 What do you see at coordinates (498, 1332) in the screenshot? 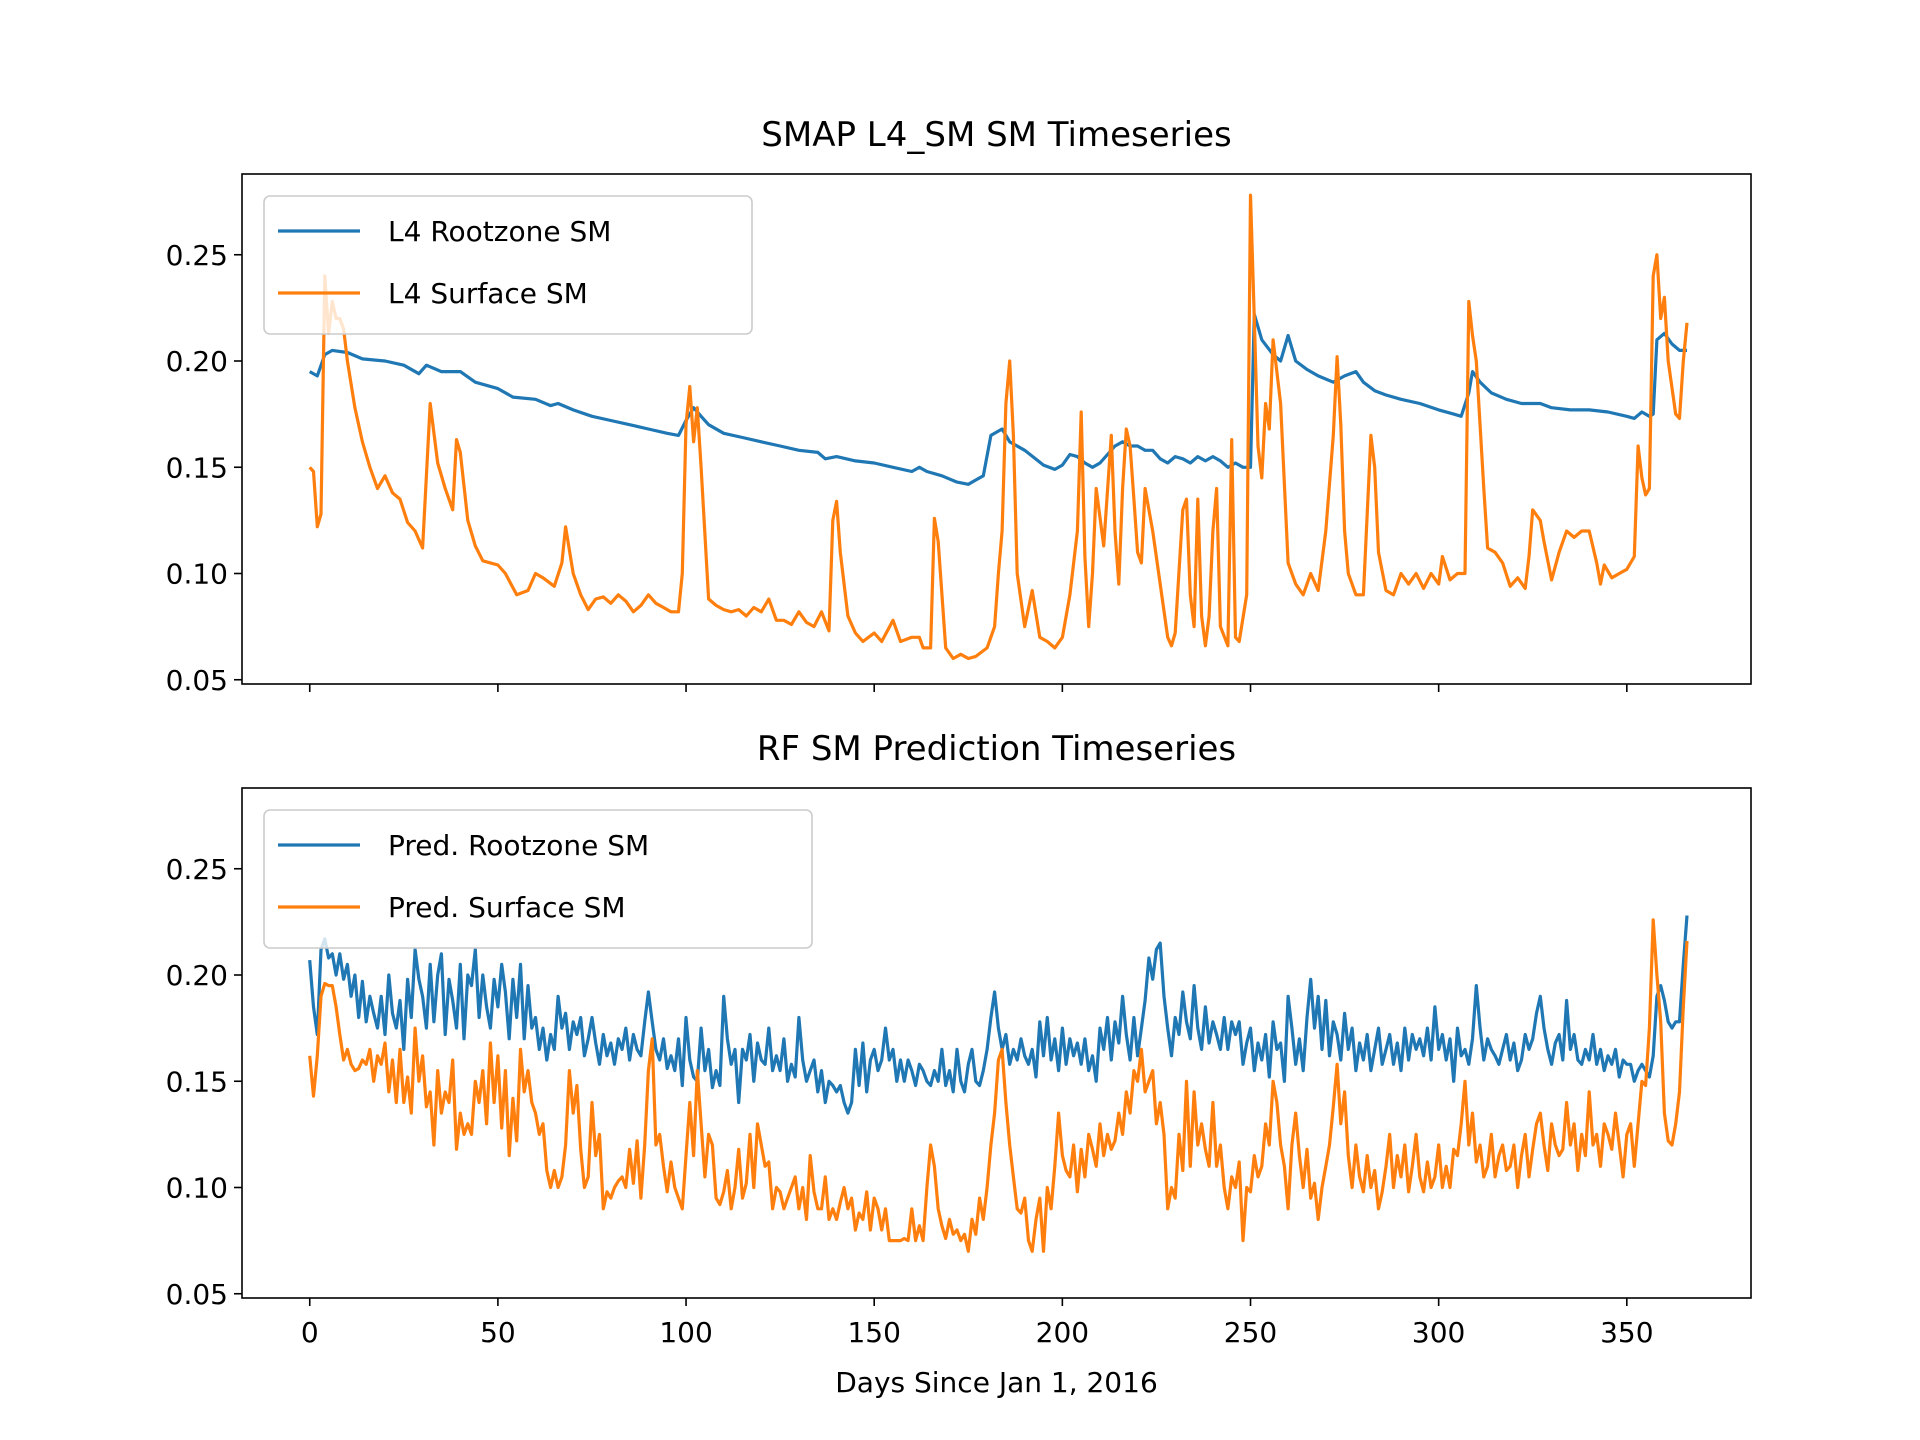
I see `x-tick-label: 50` at bounding box center [498, 1332].